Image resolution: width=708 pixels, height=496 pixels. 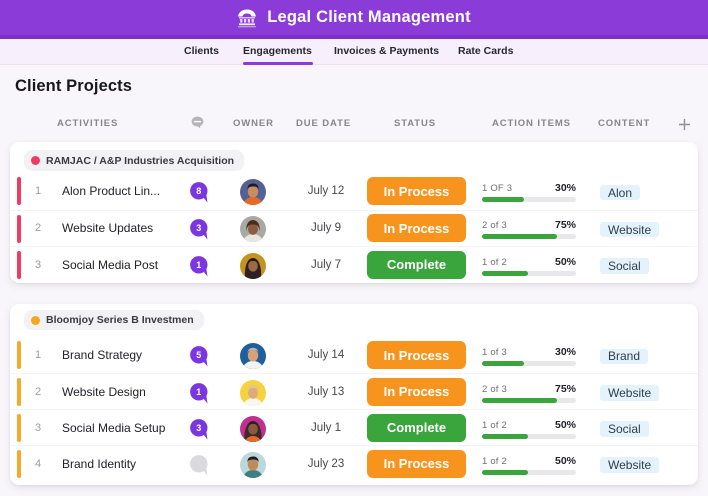 What do you see at coordinates (198, 355) in the screenshot?
I see `svg-text: 5` at bounding box center [198, 355].